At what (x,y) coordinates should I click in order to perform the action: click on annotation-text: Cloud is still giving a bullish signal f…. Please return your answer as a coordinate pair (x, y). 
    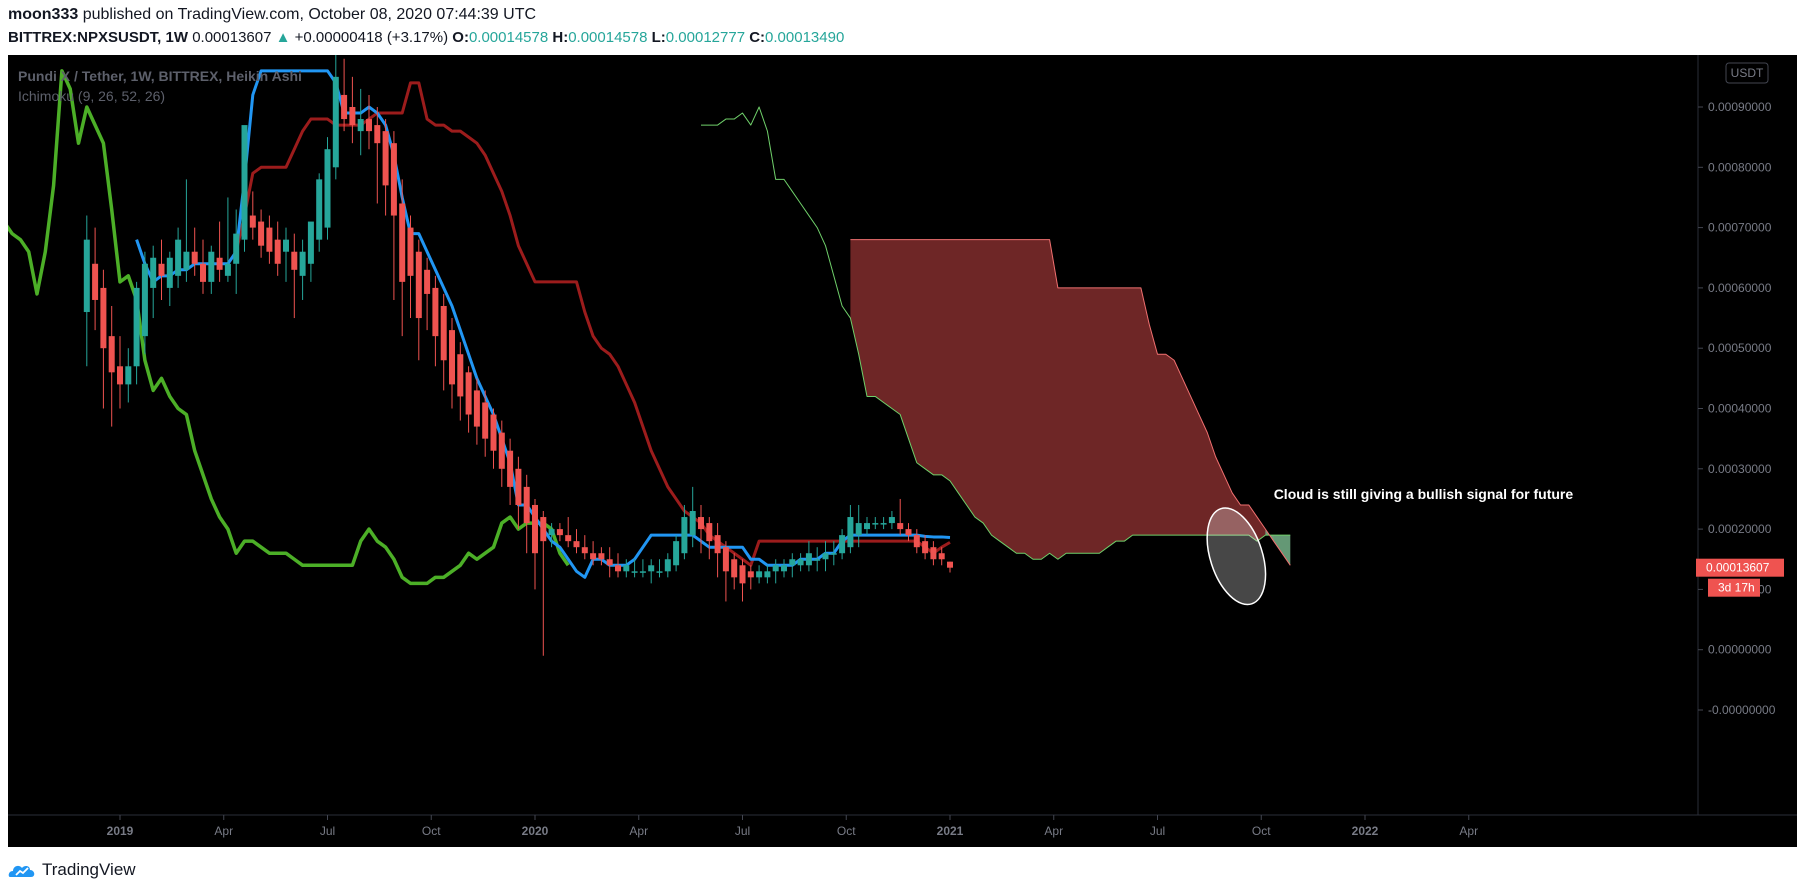
    Looking at the image, I should click on (1424, 494).